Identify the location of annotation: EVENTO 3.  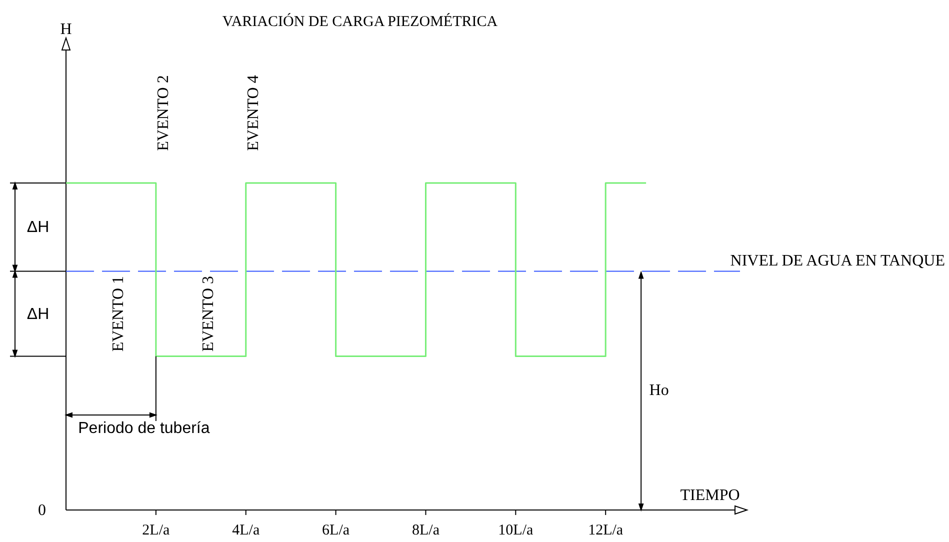
(208, 314).